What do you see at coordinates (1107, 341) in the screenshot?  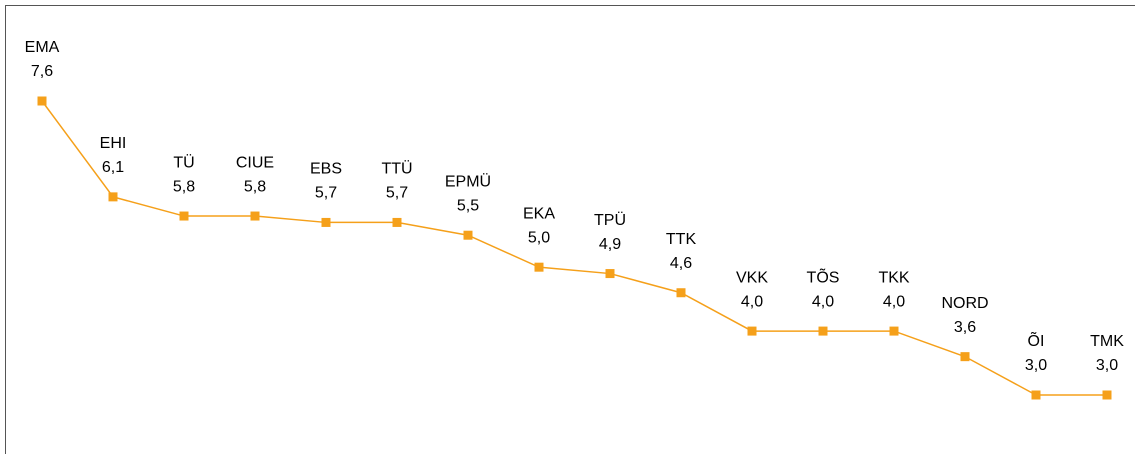 I see `category-label: TMK` at bounding box center [1107, 341].